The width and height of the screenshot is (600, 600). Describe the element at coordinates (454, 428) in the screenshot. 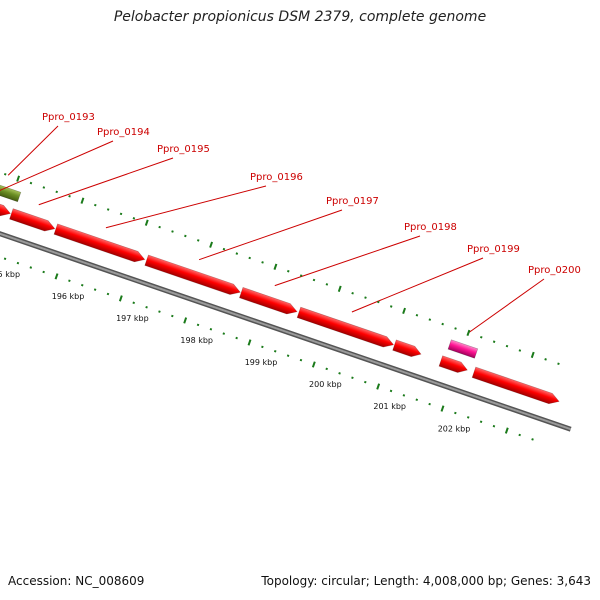

I see `scale-kbp-label: 202 kbp` at that location.